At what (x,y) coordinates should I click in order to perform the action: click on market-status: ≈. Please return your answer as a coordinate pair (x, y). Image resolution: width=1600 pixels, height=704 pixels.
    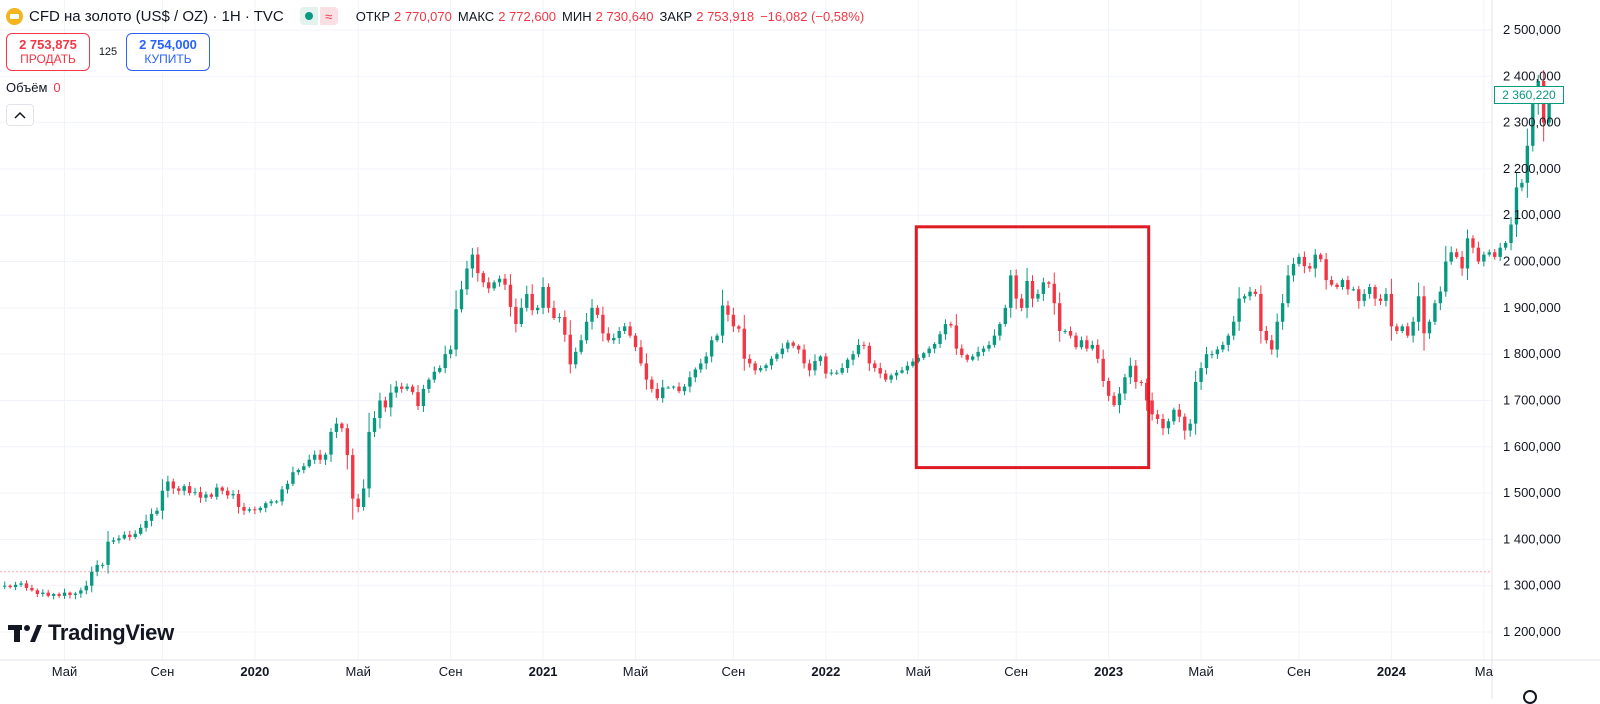
    Looking at the image, I should click on (318, 16).